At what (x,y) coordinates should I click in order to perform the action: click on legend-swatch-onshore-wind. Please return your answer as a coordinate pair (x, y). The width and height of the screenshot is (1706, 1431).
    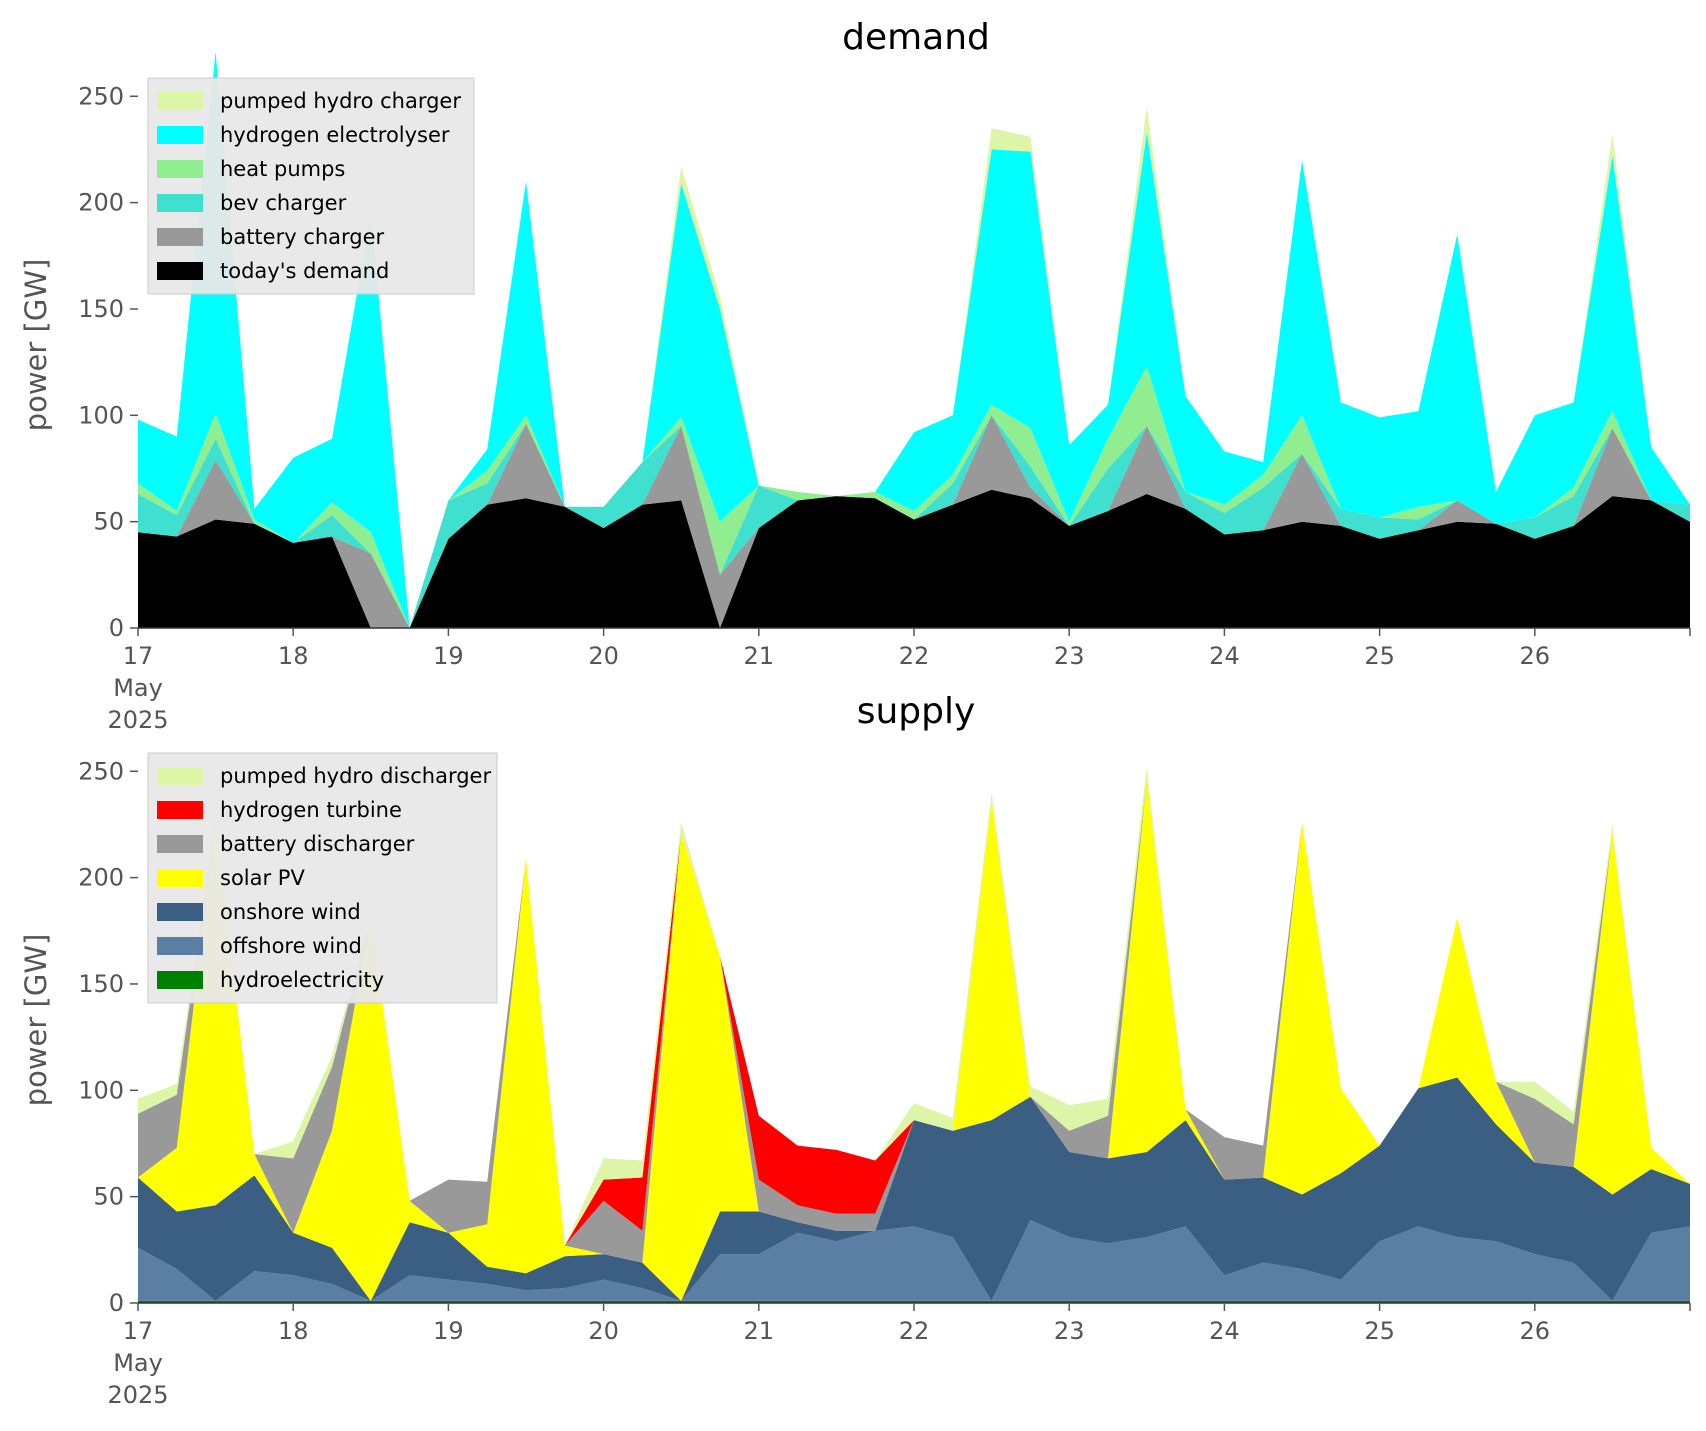
    Looking at the image, I should click on (180, 912).